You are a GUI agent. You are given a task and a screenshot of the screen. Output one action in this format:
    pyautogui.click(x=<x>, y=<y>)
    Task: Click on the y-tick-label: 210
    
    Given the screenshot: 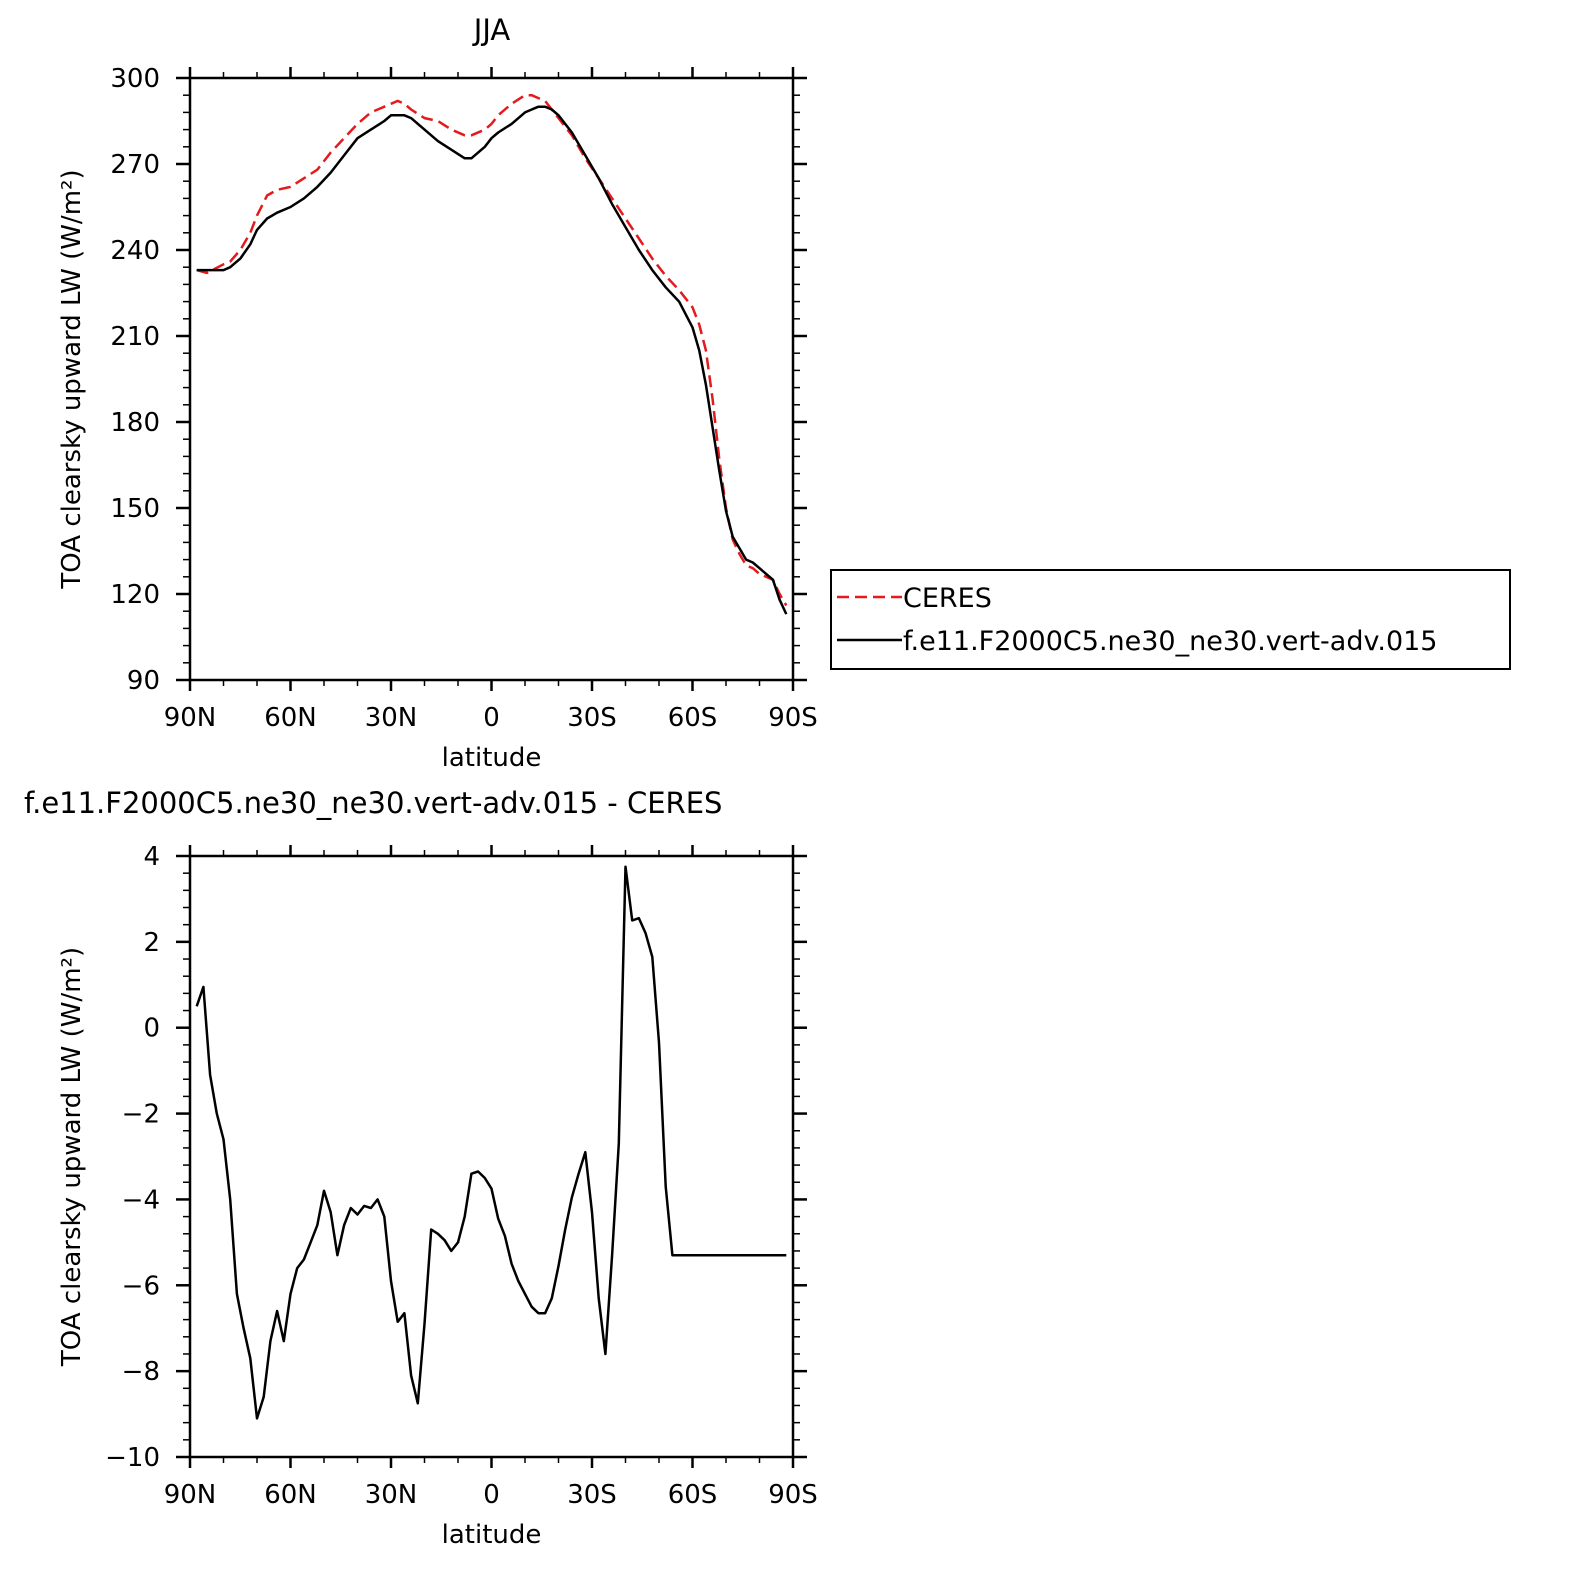 What is the action you would take?
    pyautogui.click(x=135, y=337)
    